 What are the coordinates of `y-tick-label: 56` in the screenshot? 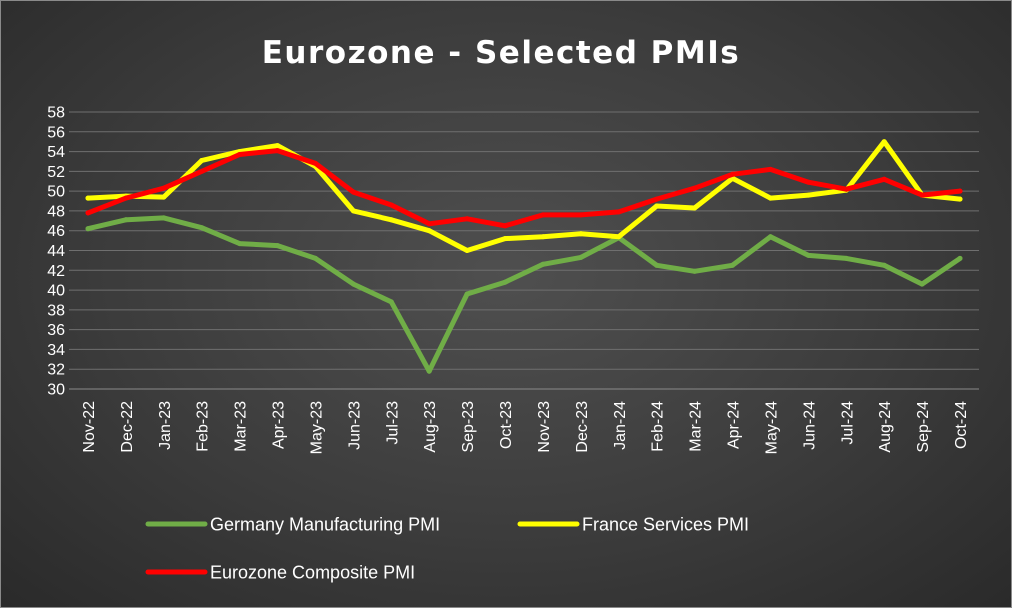 It's located at (56, 132).